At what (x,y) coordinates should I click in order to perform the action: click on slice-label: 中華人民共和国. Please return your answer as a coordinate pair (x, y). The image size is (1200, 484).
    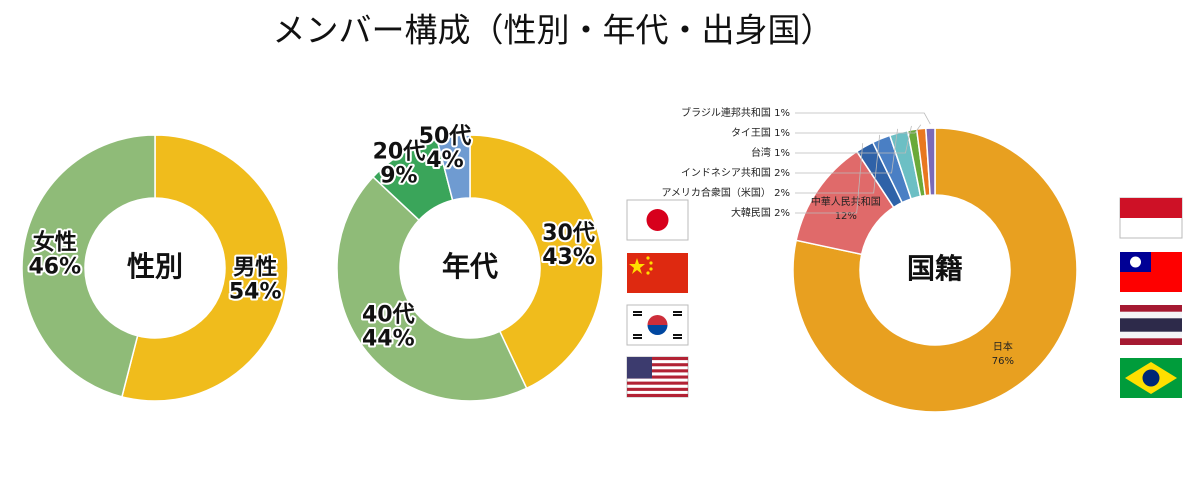
    Looking at the image, I should click on (846, 201).